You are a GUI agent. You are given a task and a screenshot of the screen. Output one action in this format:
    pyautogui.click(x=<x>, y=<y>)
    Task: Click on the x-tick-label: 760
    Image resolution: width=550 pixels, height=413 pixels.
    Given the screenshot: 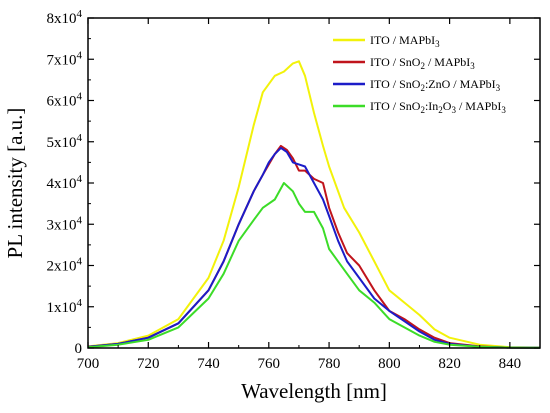 What is the action you would take?
    pyautogui.click(x=269, y=364)
    